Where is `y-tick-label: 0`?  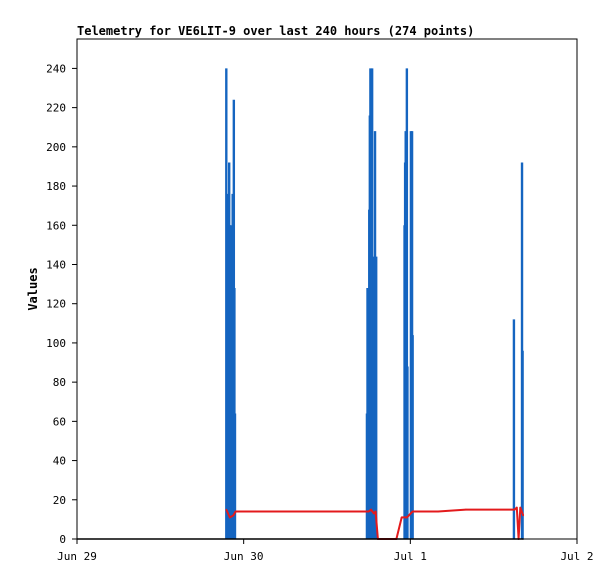
y-tick-label: 0 is located at coordinates (62, 539).